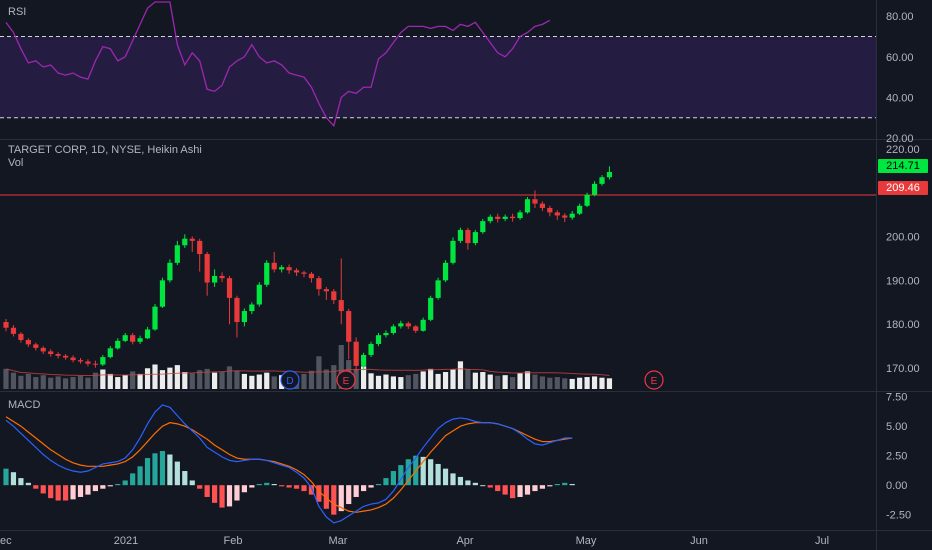 This screenshot has height=550, width=932. I want to click on time-axis-label: Jun, so click(699, 541).